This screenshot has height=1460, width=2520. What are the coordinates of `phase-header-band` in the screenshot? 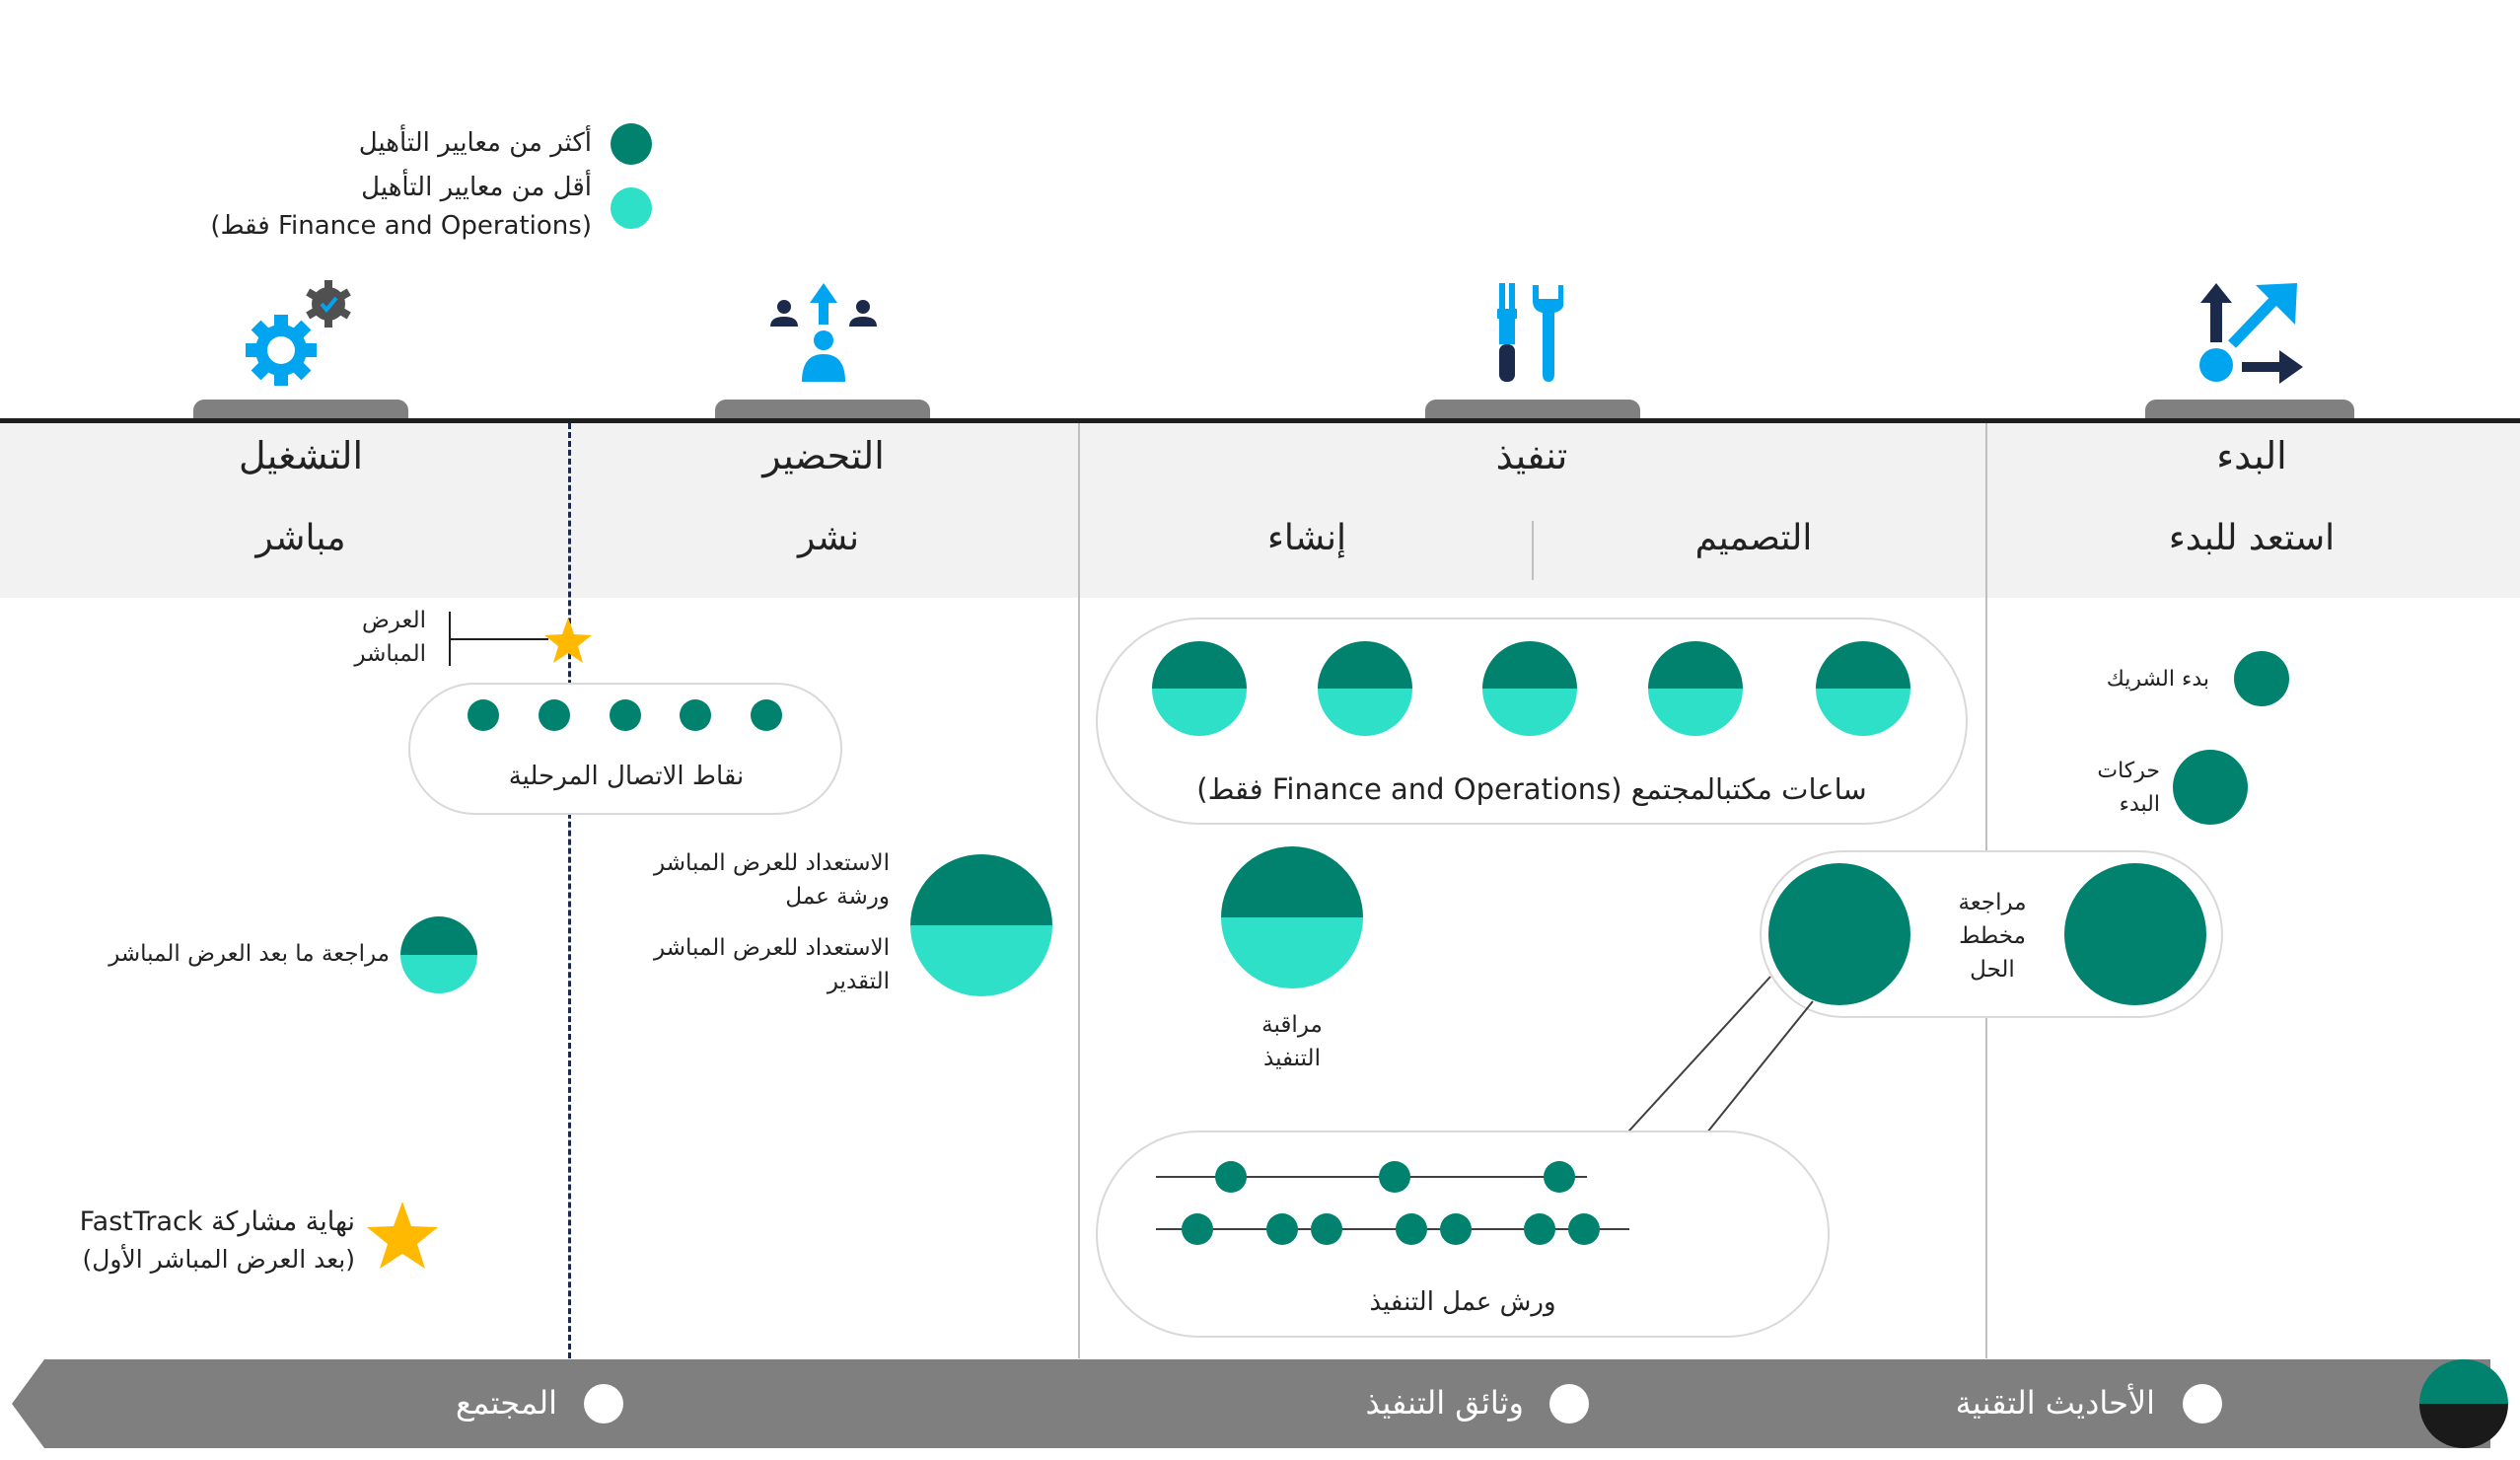 It's located at (1260, 510).